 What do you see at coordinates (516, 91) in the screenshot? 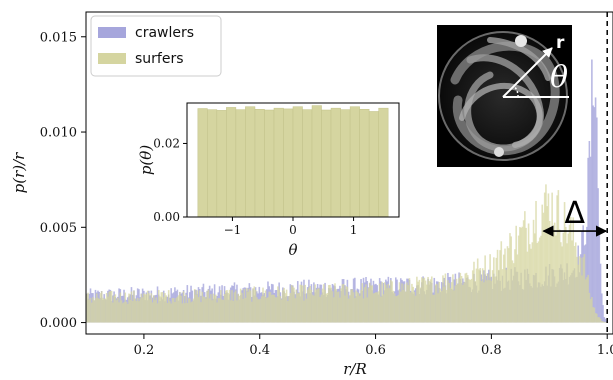
I see `angle-arc` at bounding box center [516, 91].